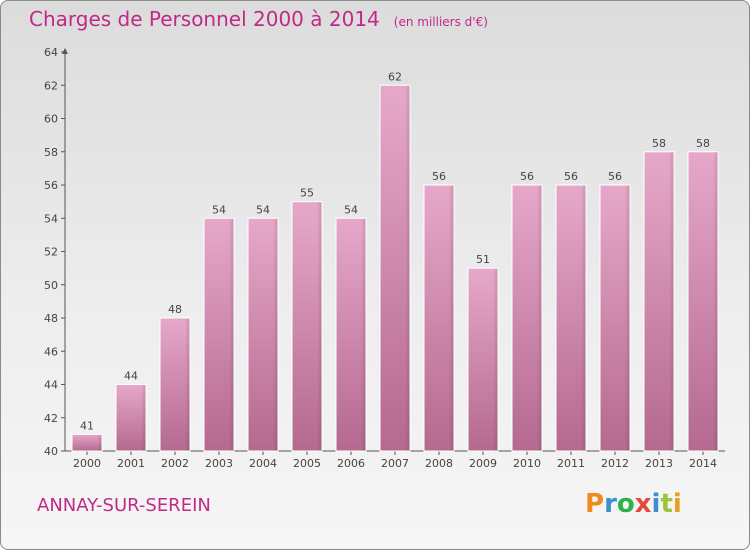 This screenshot has width=750, height=550. What do you see at coordinates (51, 285) in the screenshot?
I see `y-tick-label: 50` at bounding box center [51, 285].